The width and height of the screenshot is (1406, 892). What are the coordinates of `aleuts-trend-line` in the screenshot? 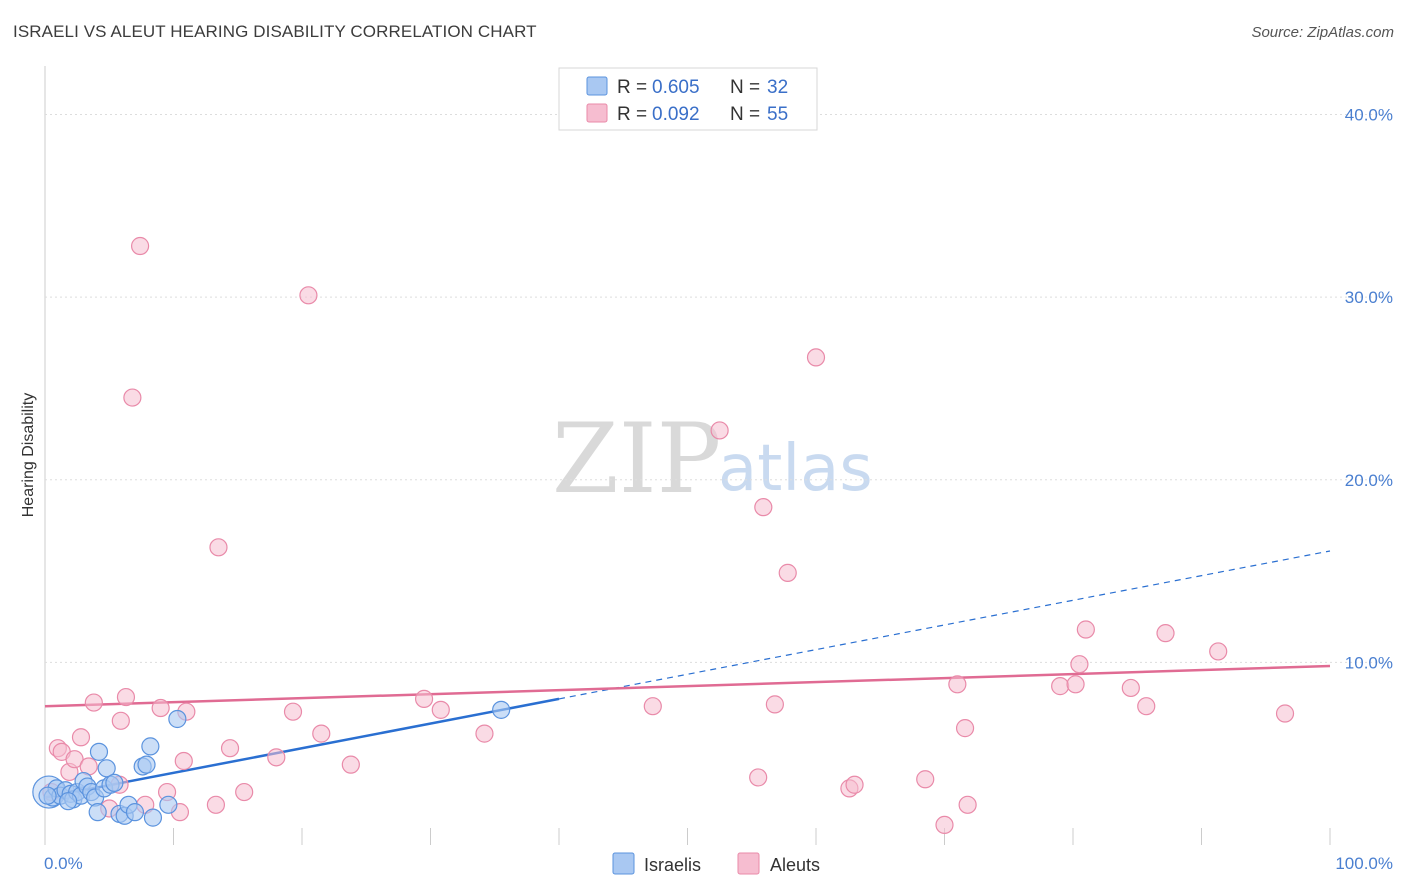 It's located at (687, 686).